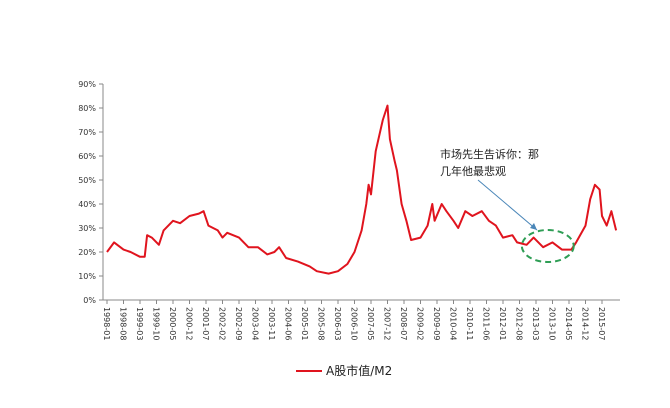 The height and width of the screenshot is (408, 670). What do you see at coordinates (271, 323) in the screenshot?
I see `x-tick-label: 2003-11` at bounding box center [271, 323].